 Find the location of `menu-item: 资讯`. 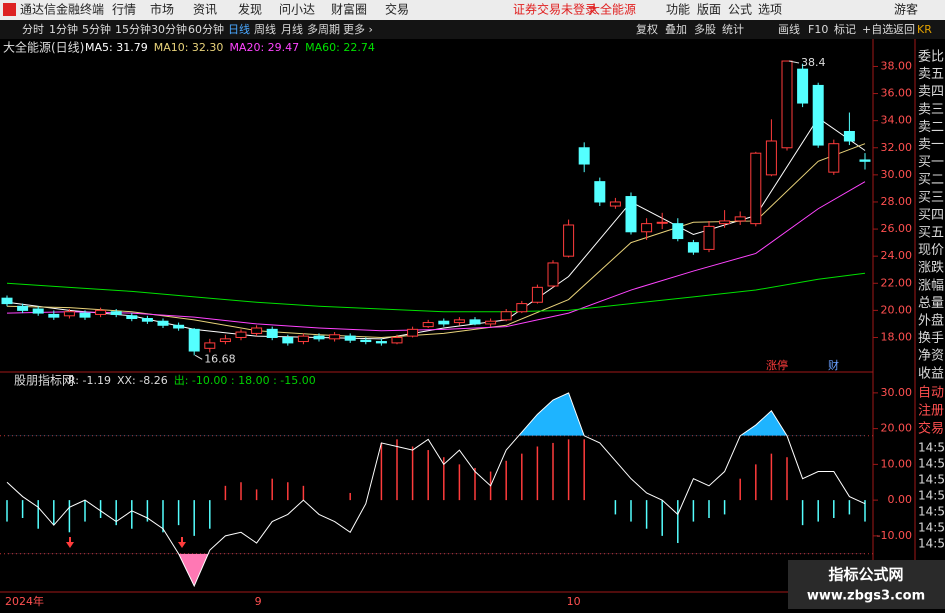

menu-item: 资讯 is located at coordinates (205, 10).